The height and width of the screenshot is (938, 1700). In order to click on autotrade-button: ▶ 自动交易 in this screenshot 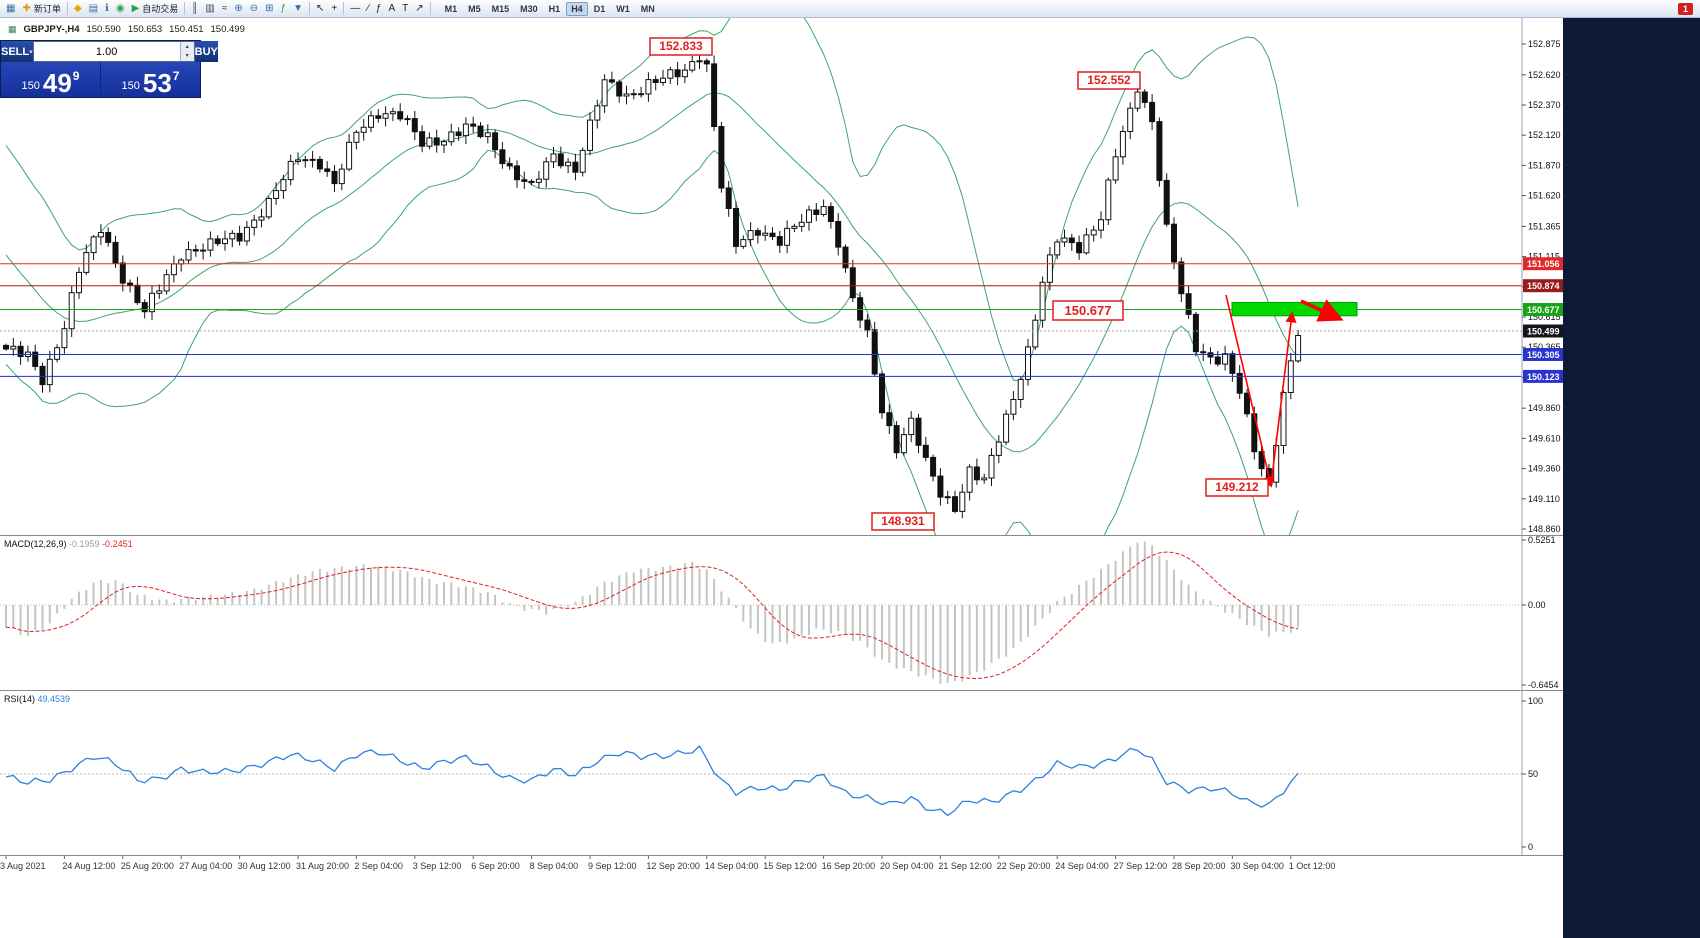, I will do `click(155, 8)`.